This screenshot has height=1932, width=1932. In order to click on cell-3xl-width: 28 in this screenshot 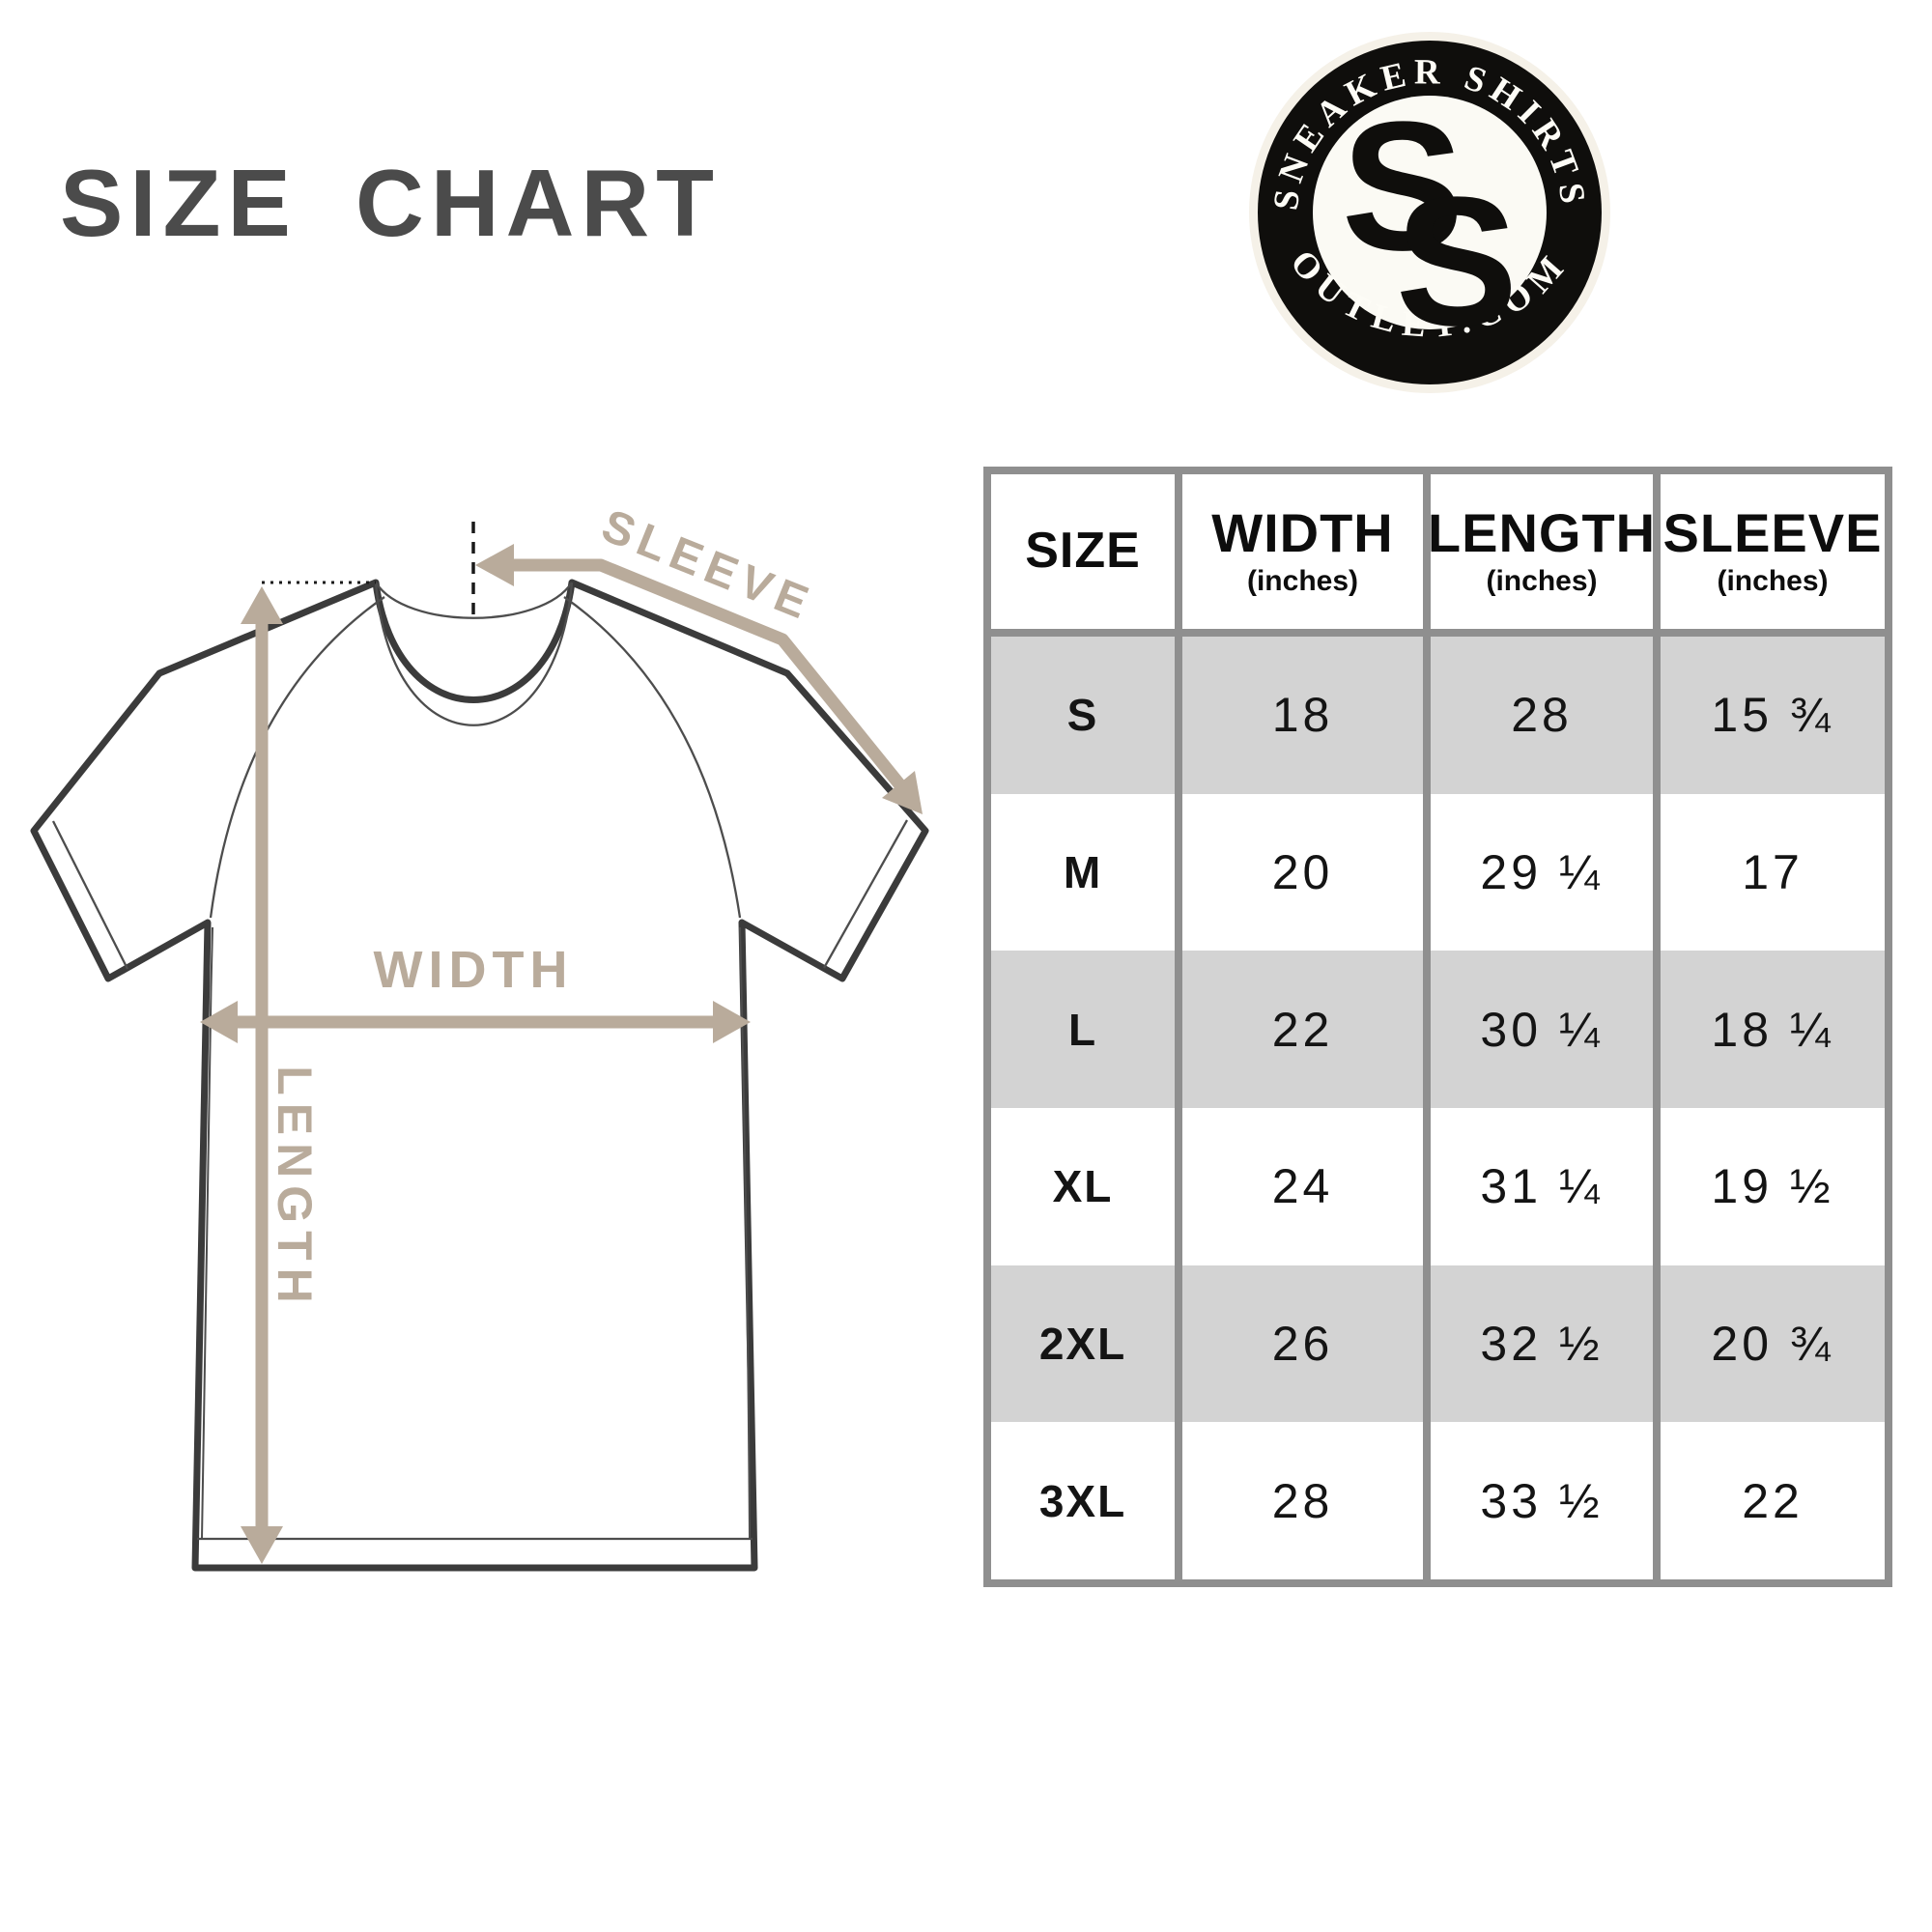, I will do `click(1302, 1500)`.